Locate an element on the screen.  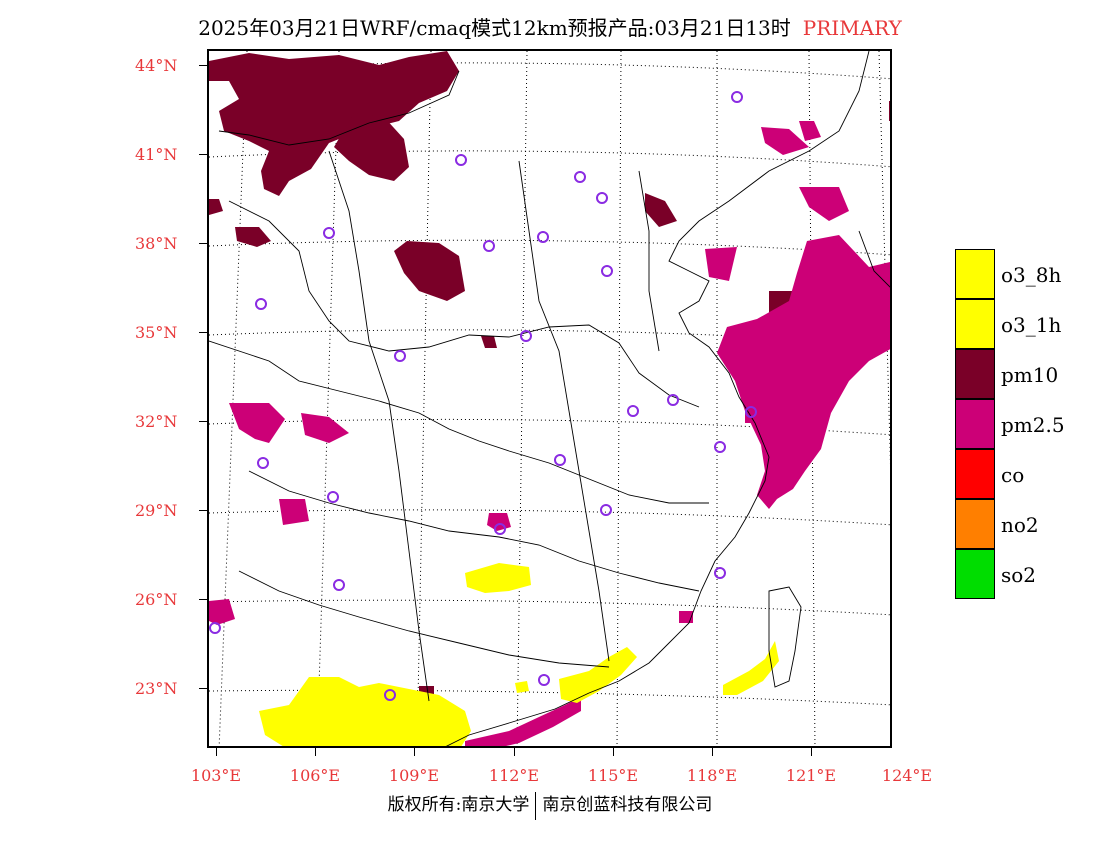
lon-label-115: 115°E is located at coordinates (613, 775).